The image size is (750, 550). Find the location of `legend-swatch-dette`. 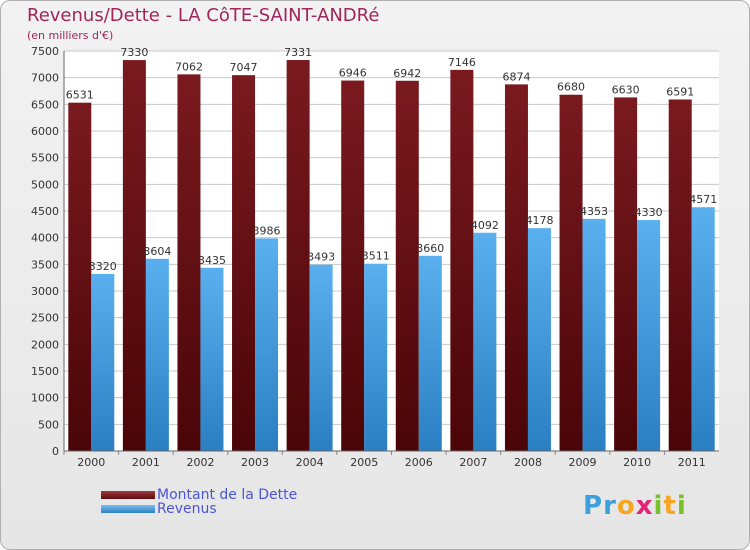

legend-swatch-dette is located at coordinates (128, 495).